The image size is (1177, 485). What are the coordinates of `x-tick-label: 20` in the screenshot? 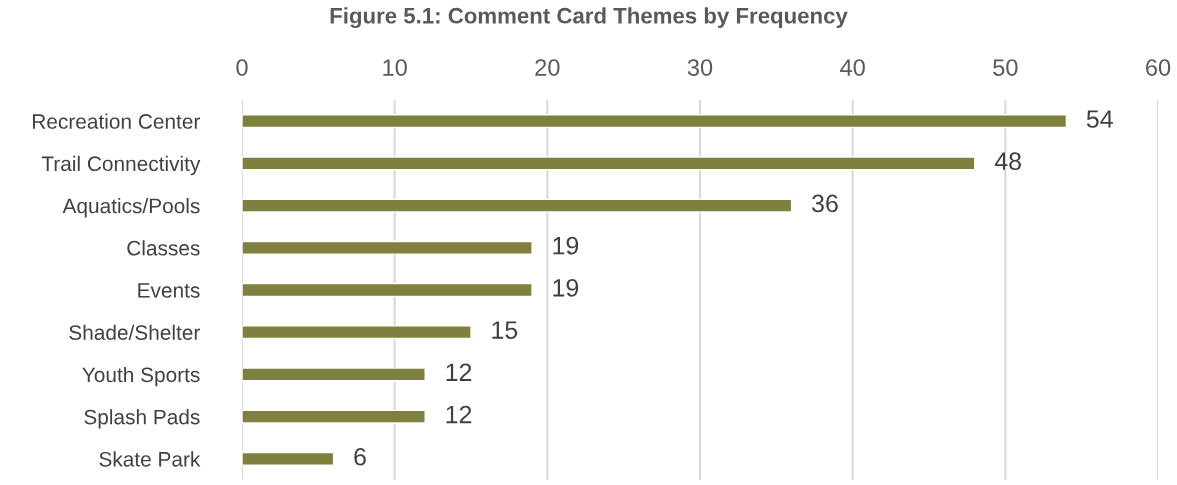 It's located at (547, 67).